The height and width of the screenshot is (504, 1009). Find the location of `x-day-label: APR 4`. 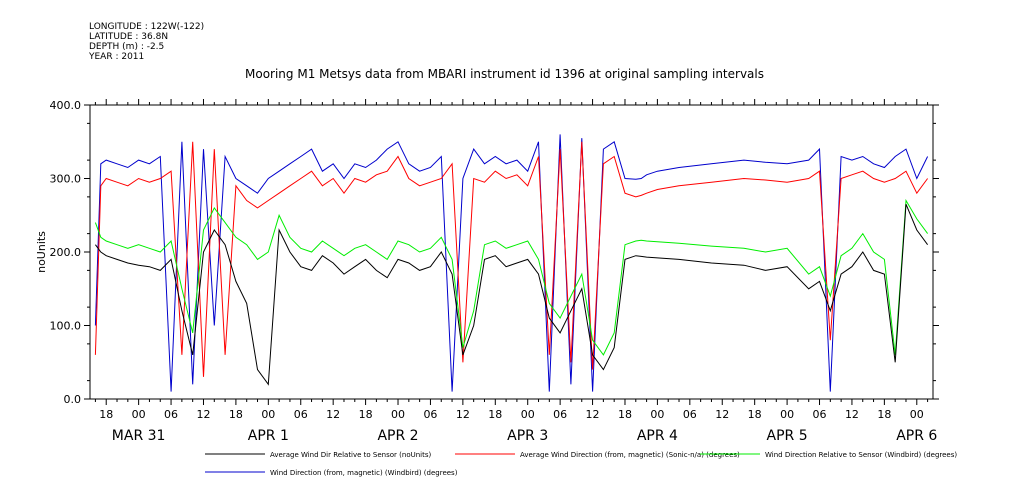

x-day-label: APR 4 is located at coordinates (657, 436).